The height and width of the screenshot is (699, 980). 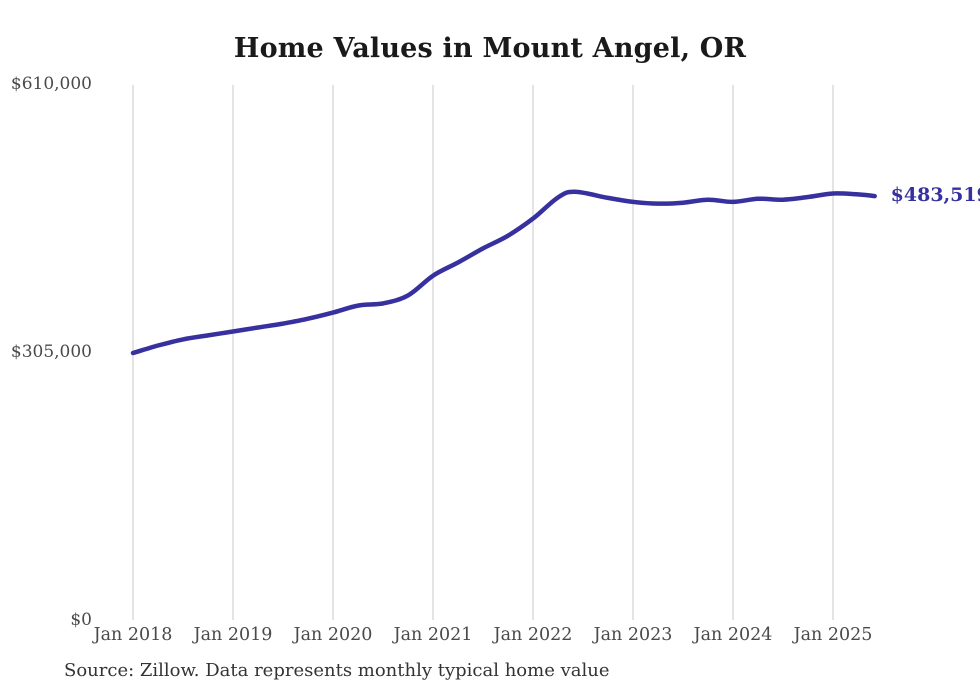 I want to click on x-tick-label: Jan 2024, so click(x=733, y=635).